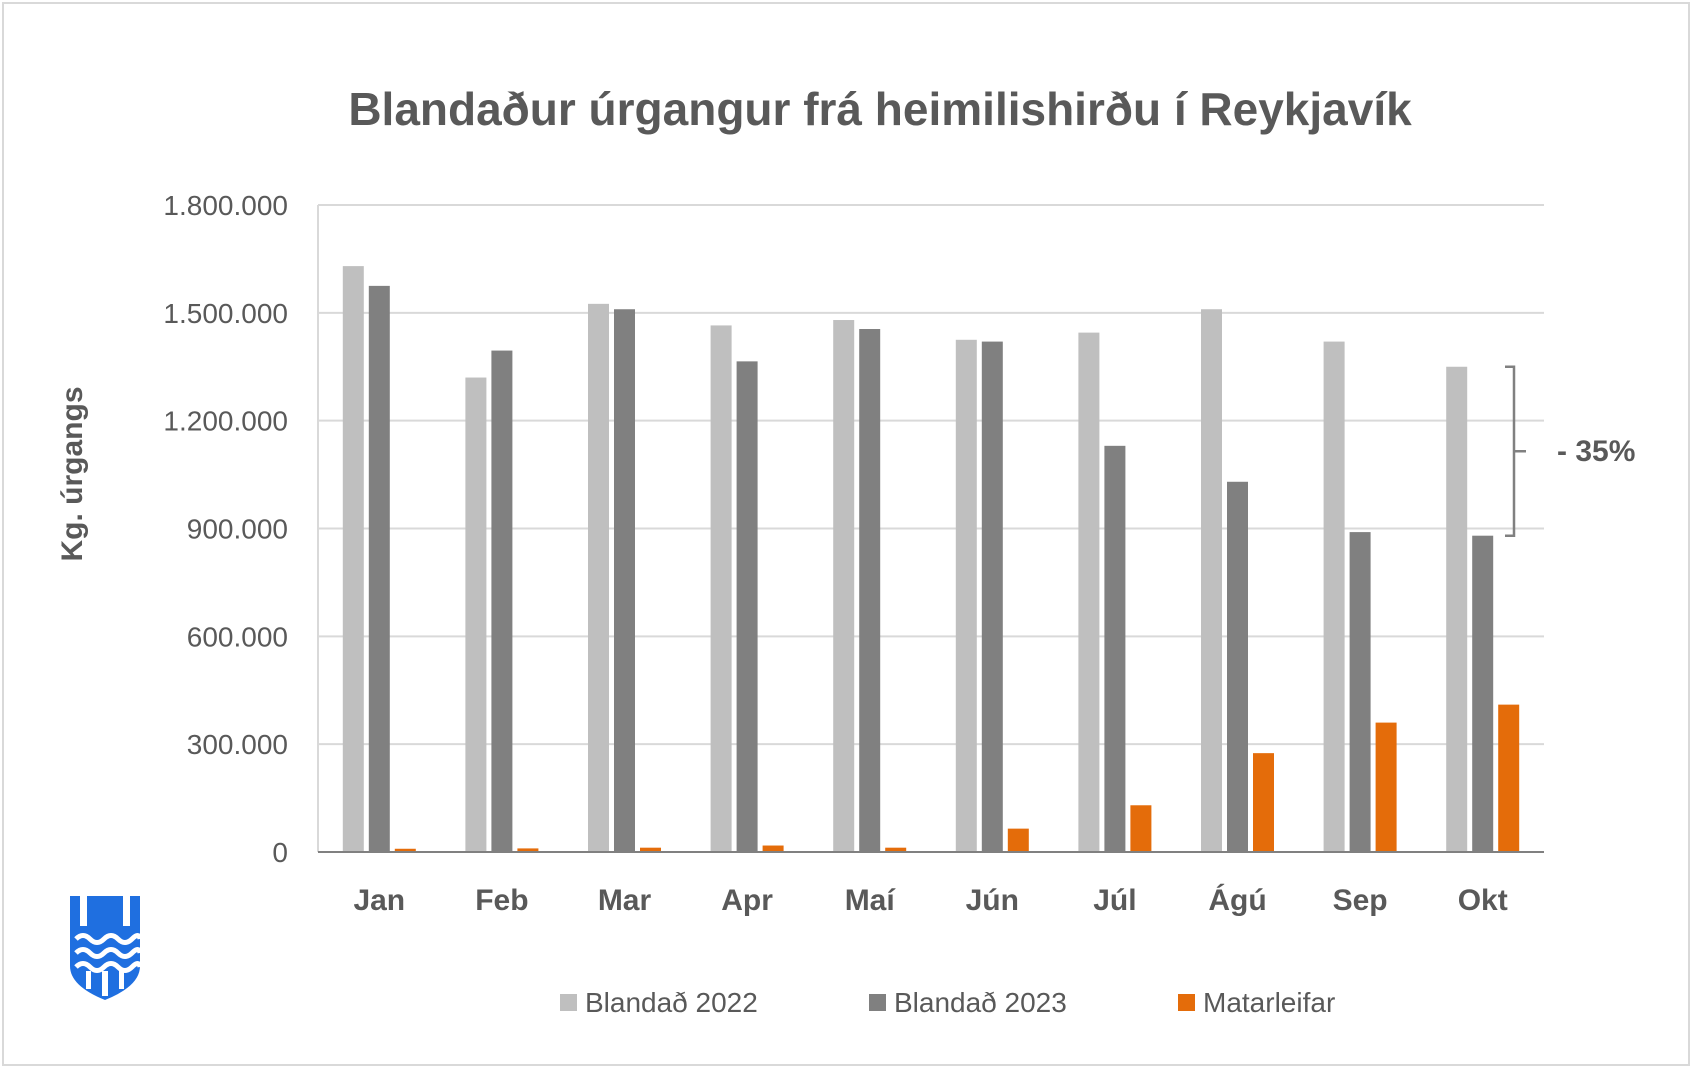 This screenshot has width=1694, height=1070. What do you see at coordinates (126, 911) in the screenshot?
I see `logo-pillar-right` at bounding box center [126, 911].